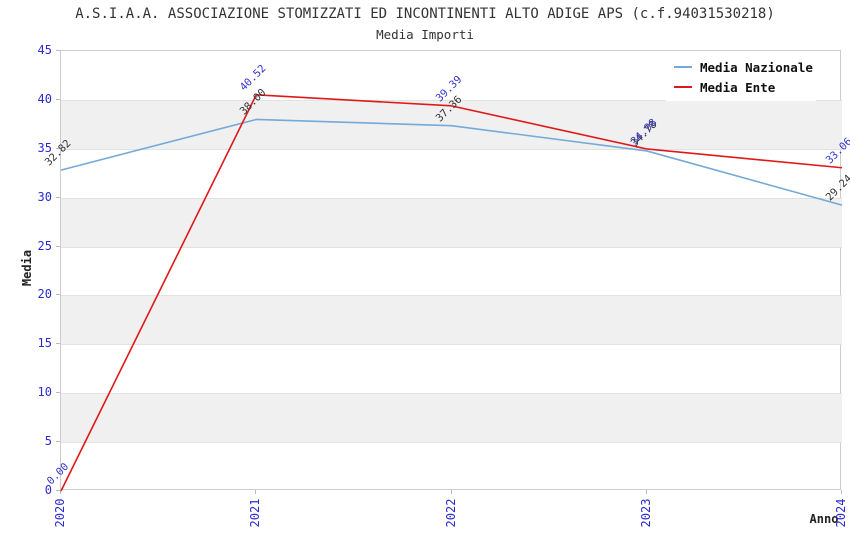 Image resolution: width=850 pixels, height=550 pixels. I want to click on x-tick-label: 2020, so click(60, 513).